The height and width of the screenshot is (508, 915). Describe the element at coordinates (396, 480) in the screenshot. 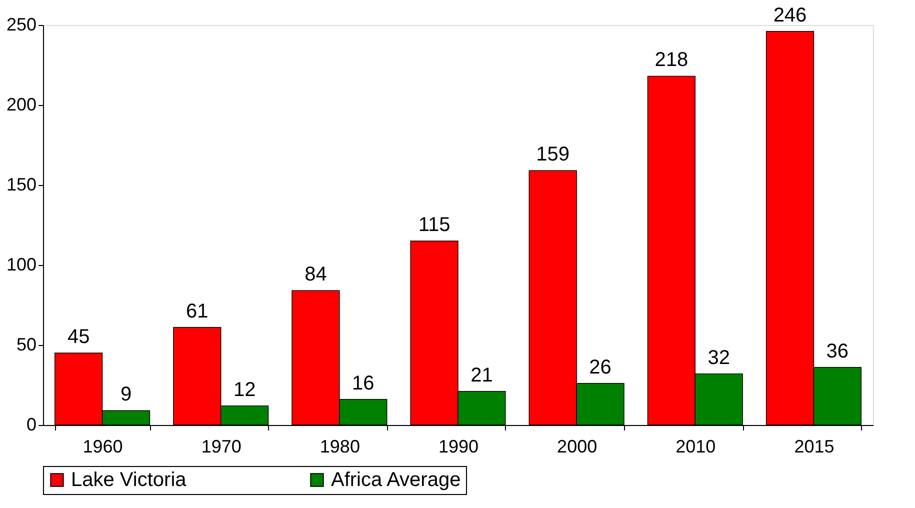

I see `legend-label: Africa Average` at that location.